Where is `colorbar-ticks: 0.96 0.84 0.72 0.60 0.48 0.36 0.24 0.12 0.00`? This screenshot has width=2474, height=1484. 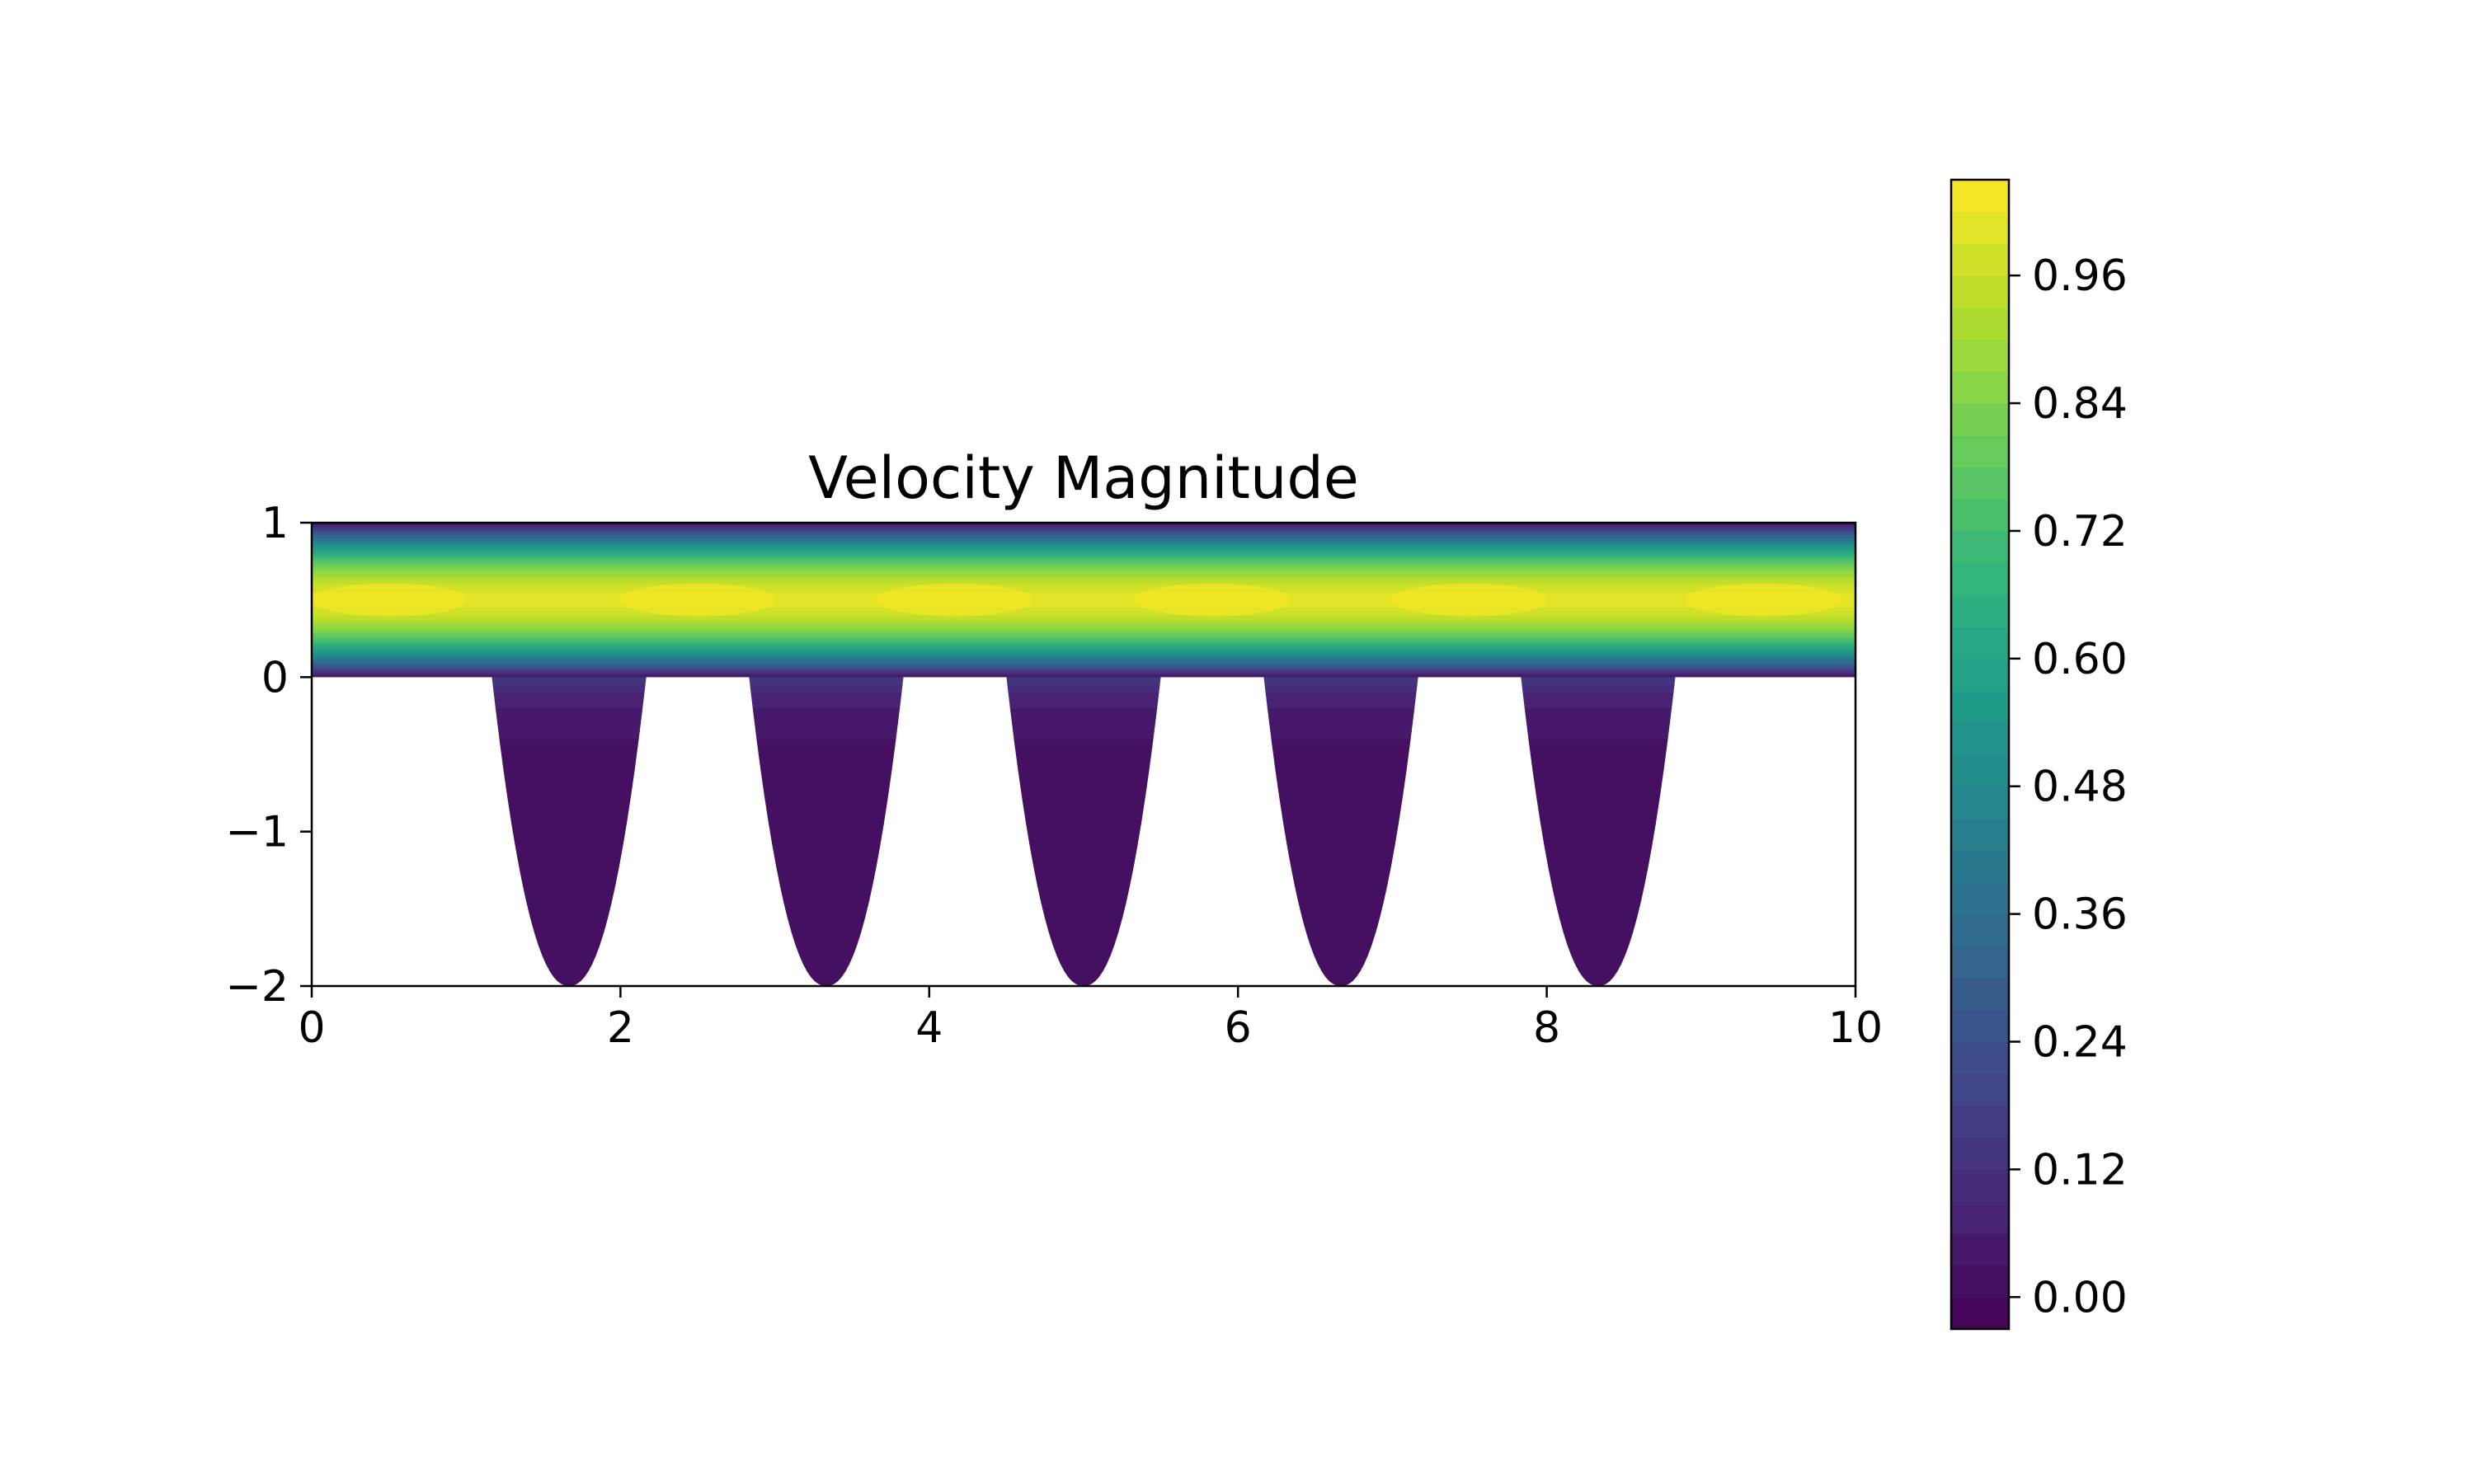
colorbar-ticks: 0.96 0.84 0.72 0.60 0.48 0.36 0.24 0.12 0.00 is located at coordinates (2068, 786).